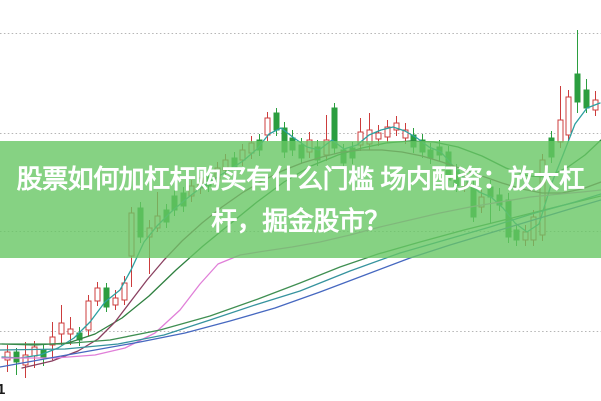  Describe the element at coordinates (3, 389) in the screenshot. I see `corner-mark: 1` at that location.